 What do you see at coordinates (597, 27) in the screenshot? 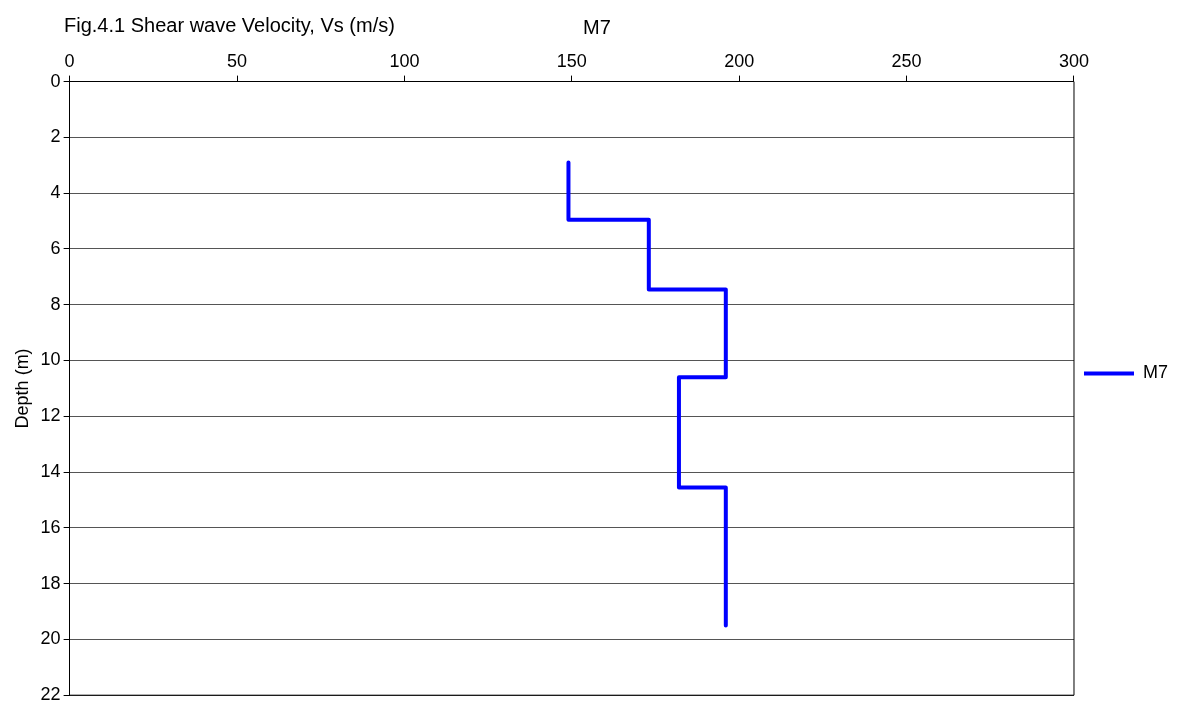
I see `chart-title: M7` at bounding box center [597, 27].